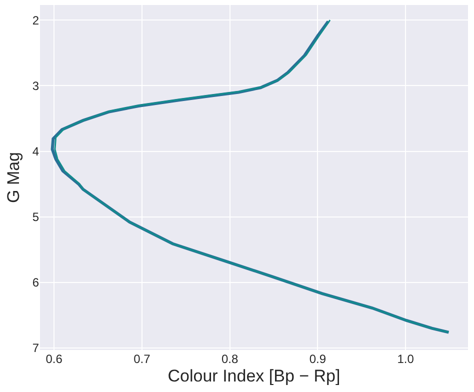 This screenshot has width=474, height=392. What do you see at coordinates (36, 151) in the screenshot?
I see `y-tick-label: 4` at bounding box center [36, 151].